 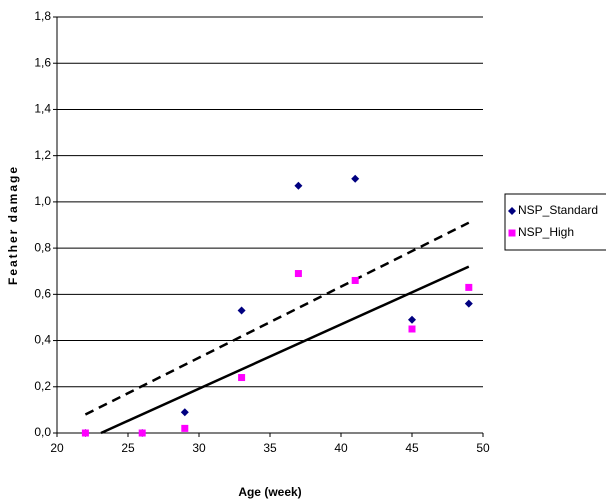 What do you see at coordinates (269, 492) in the screenshot?
I see `x-axis-title: Age (week)` at bounding box center [269, 492].